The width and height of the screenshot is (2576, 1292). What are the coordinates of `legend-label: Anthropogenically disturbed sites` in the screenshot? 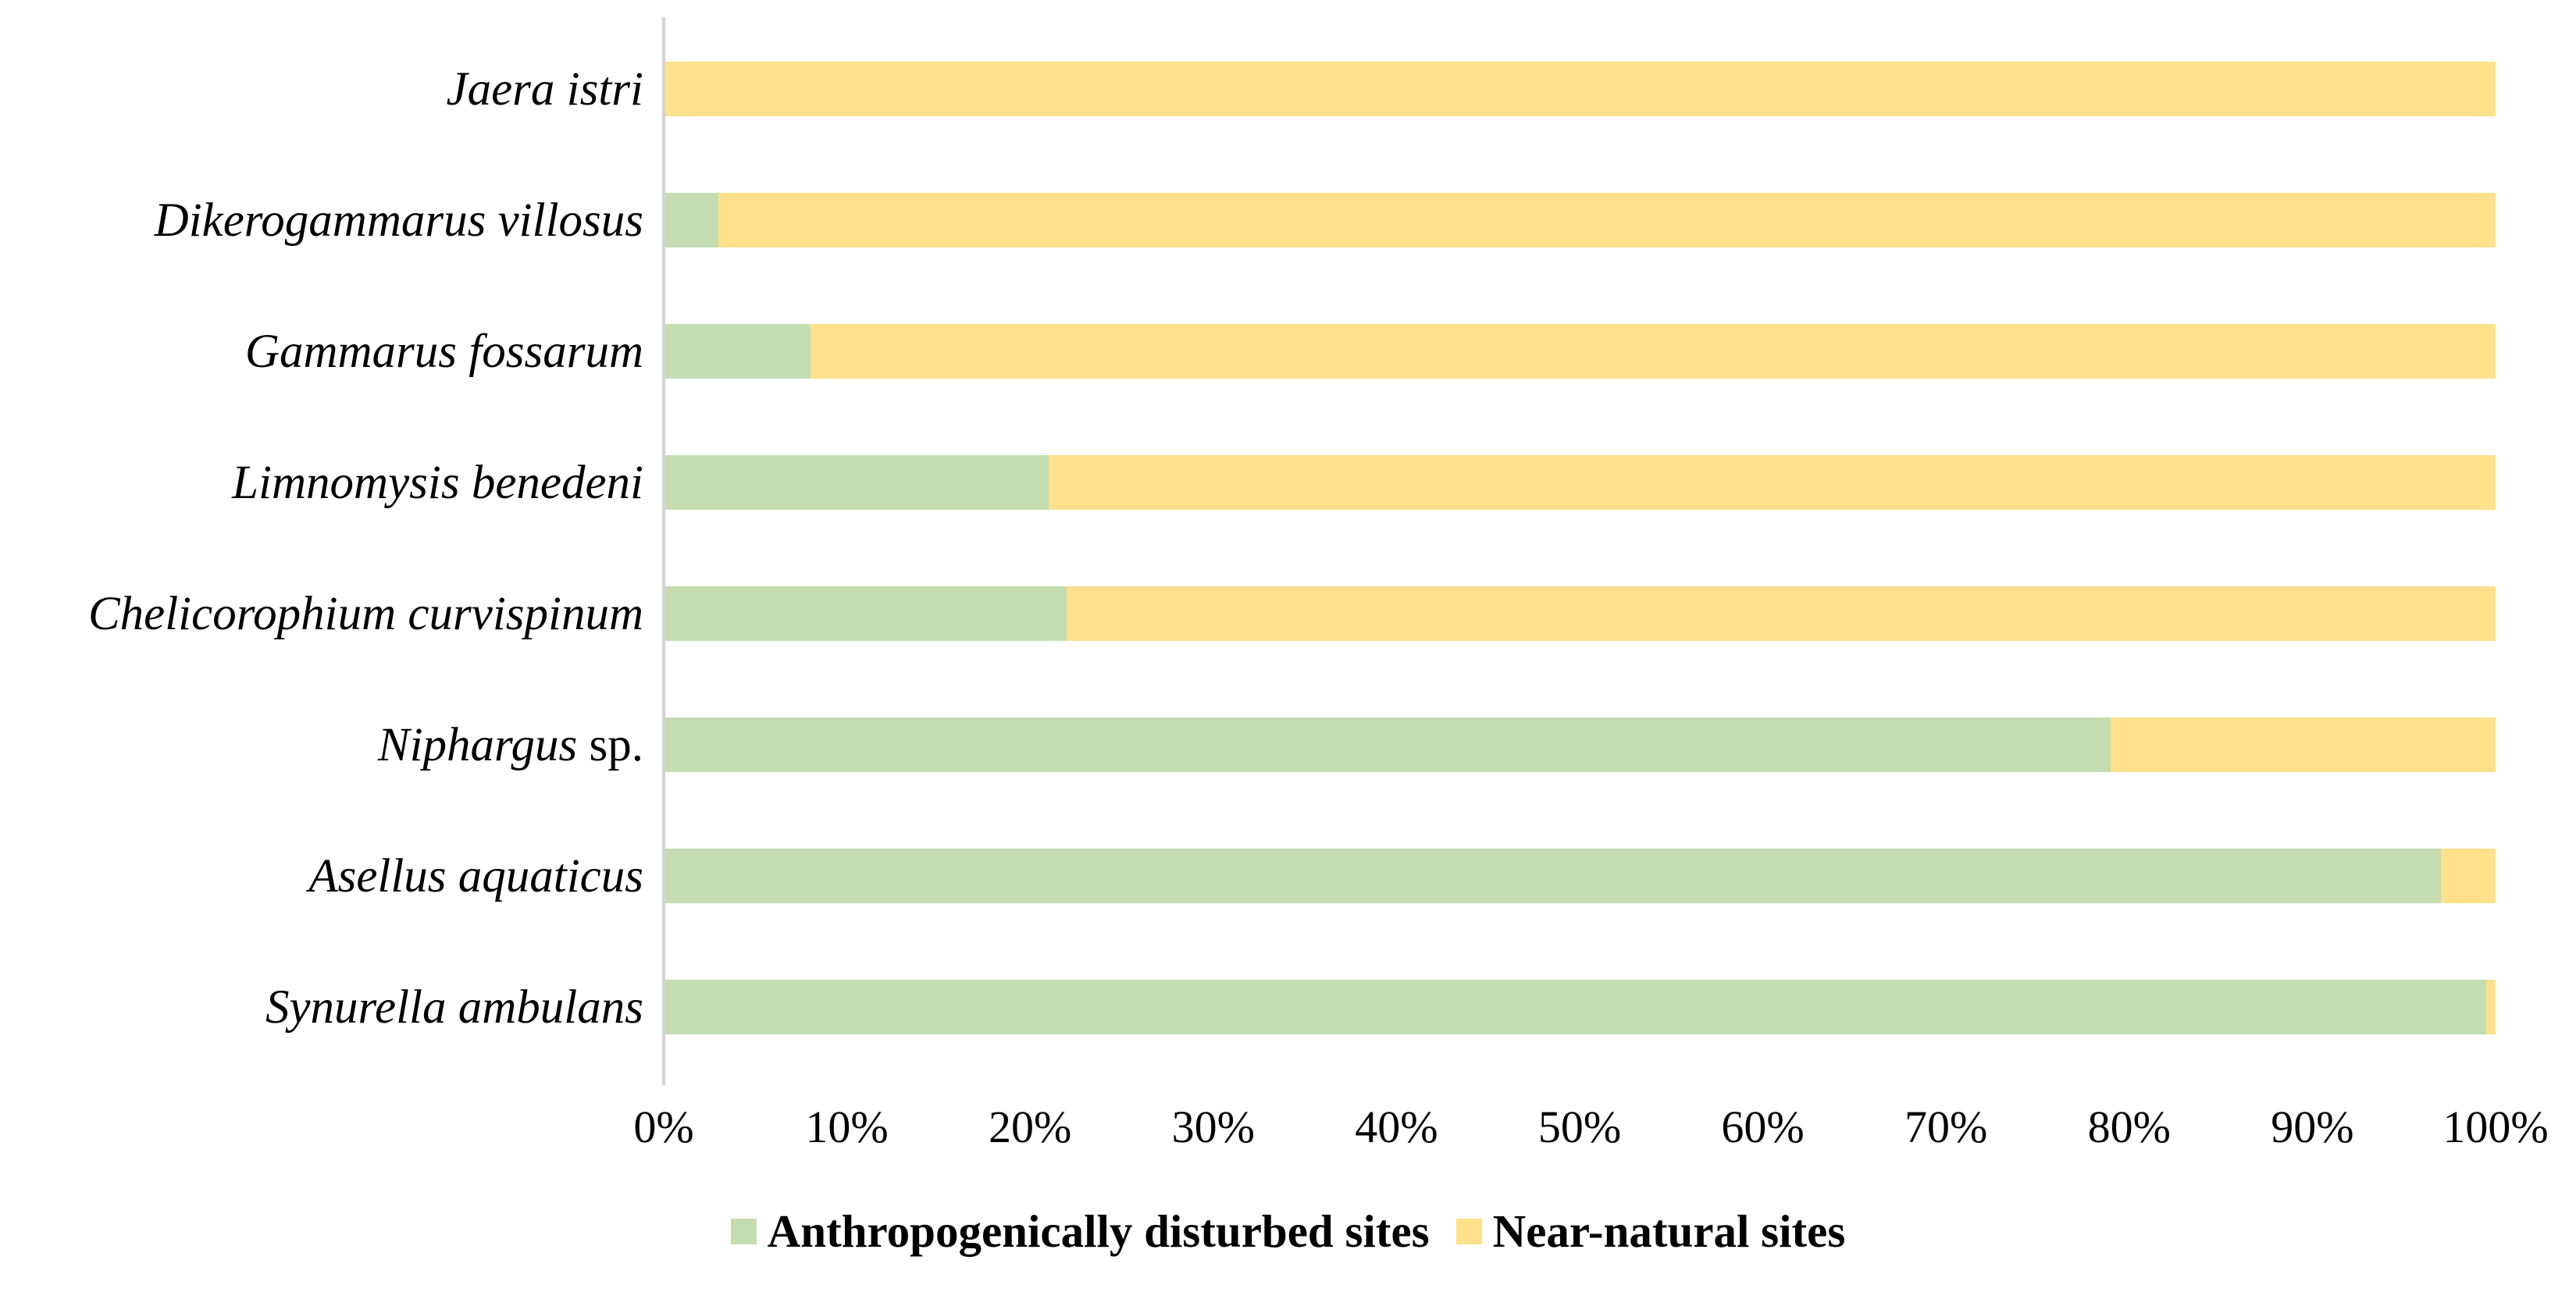 It's located at (1098, 1231).